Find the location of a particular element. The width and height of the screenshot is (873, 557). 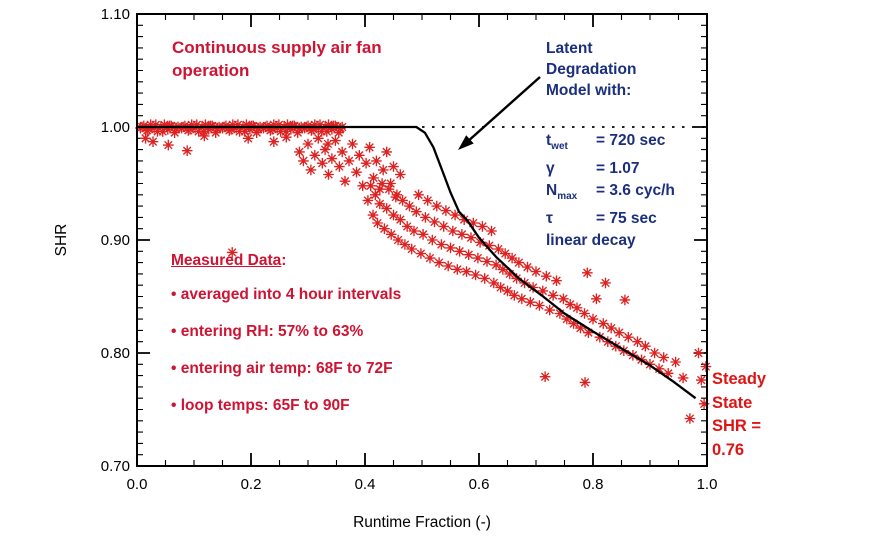

text-line: State is located at coordinates (732, 402).